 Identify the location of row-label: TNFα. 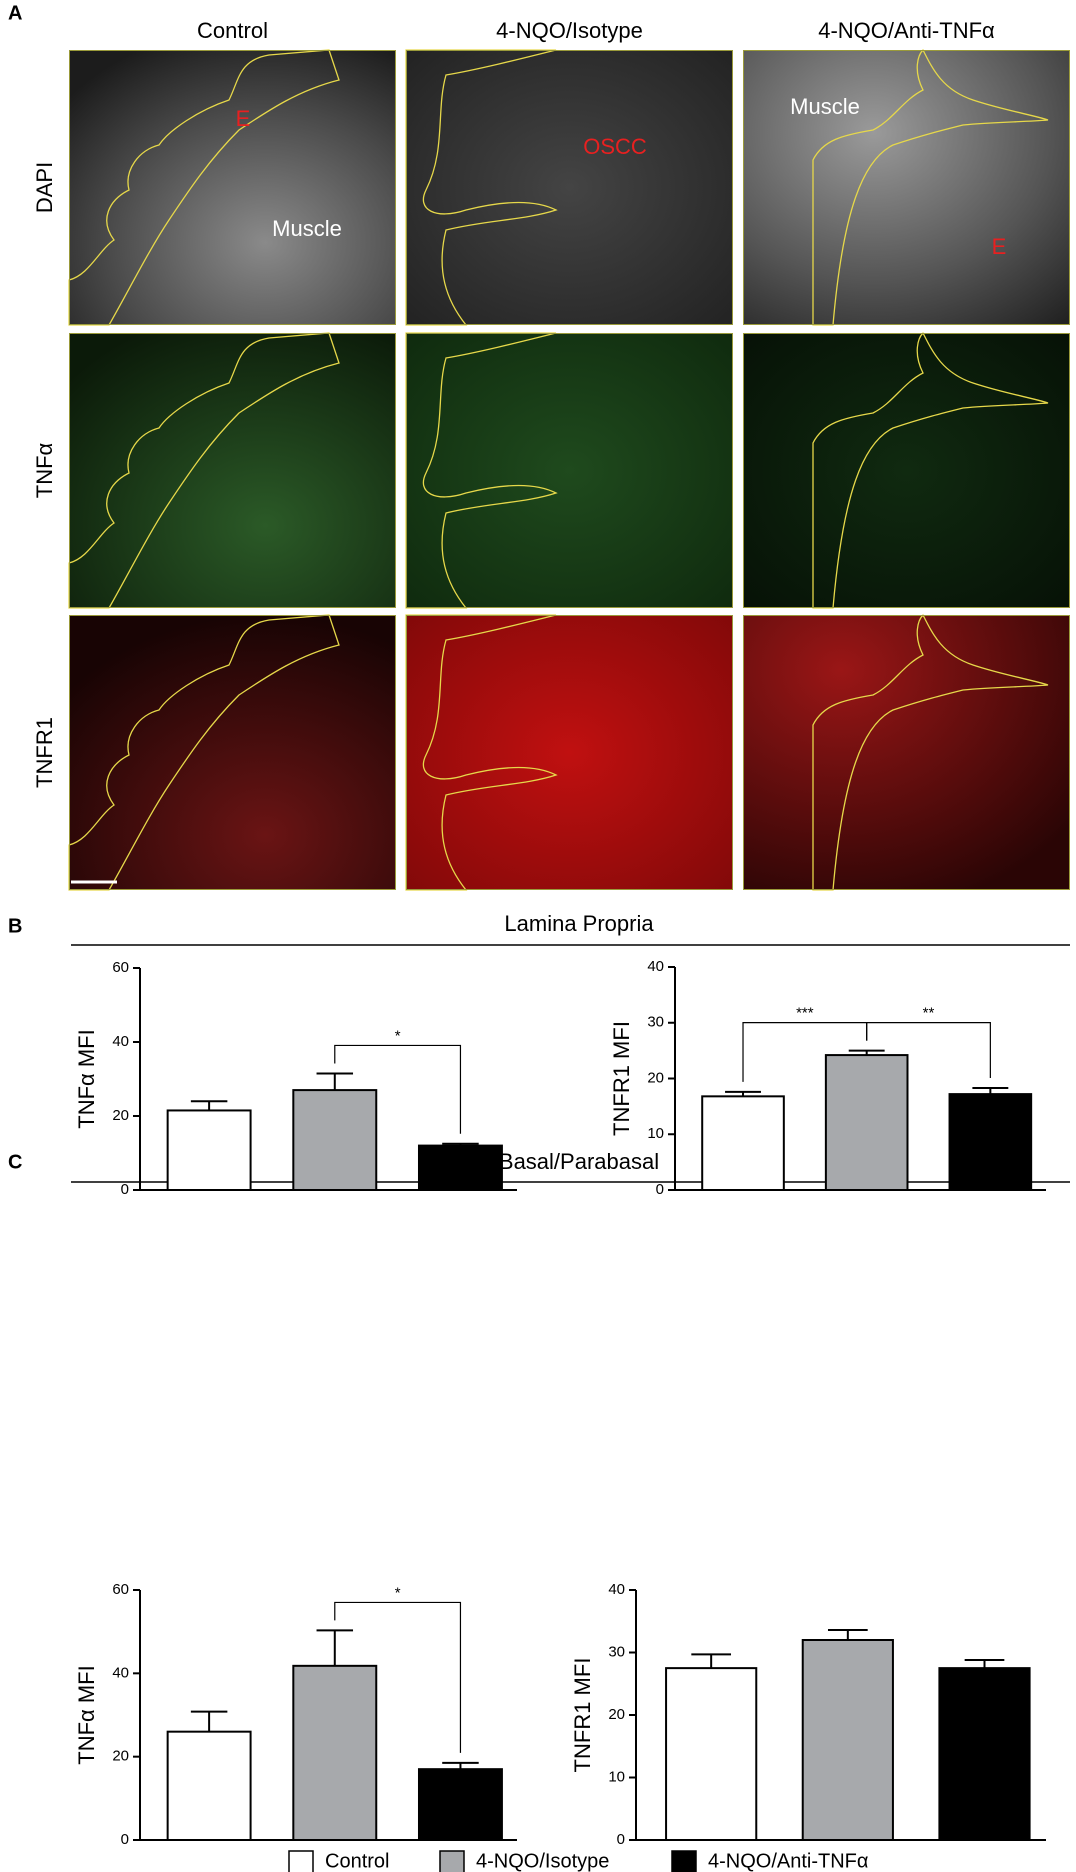
(44, 470).